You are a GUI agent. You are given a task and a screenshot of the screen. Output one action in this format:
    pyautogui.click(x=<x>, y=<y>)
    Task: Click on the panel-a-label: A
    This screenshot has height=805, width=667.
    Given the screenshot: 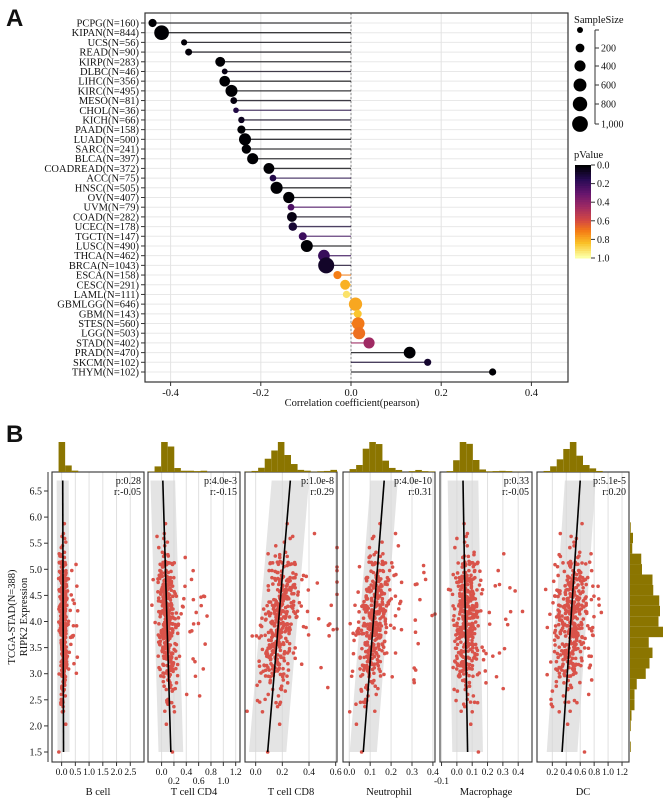 What is the action you would take?
    pyautogui.click(x=14, y=18)
    